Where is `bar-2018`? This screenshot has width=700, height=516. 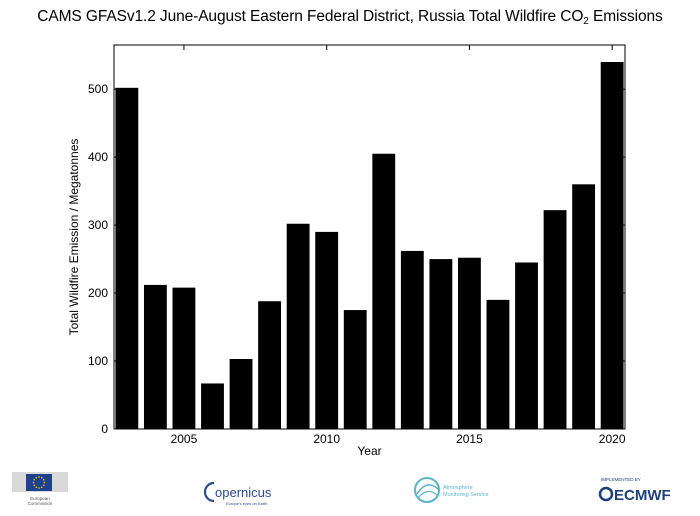
bar-2018 is located at coordinates (555, 319).